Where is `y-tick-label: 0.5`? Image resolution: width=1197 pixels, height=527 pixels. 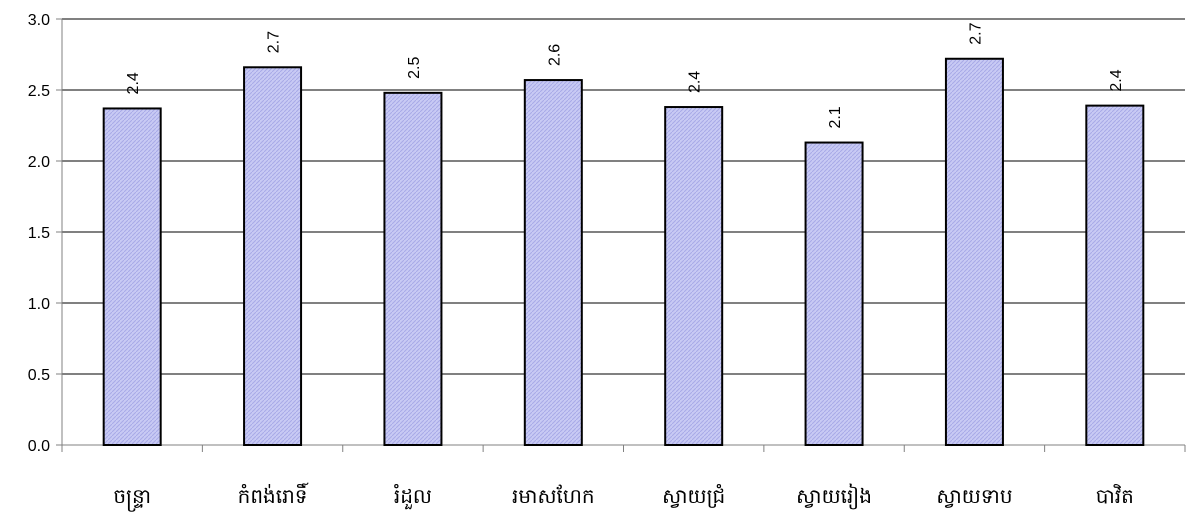 y-tick-label: 0.5 is located at coordinates (39, 375).